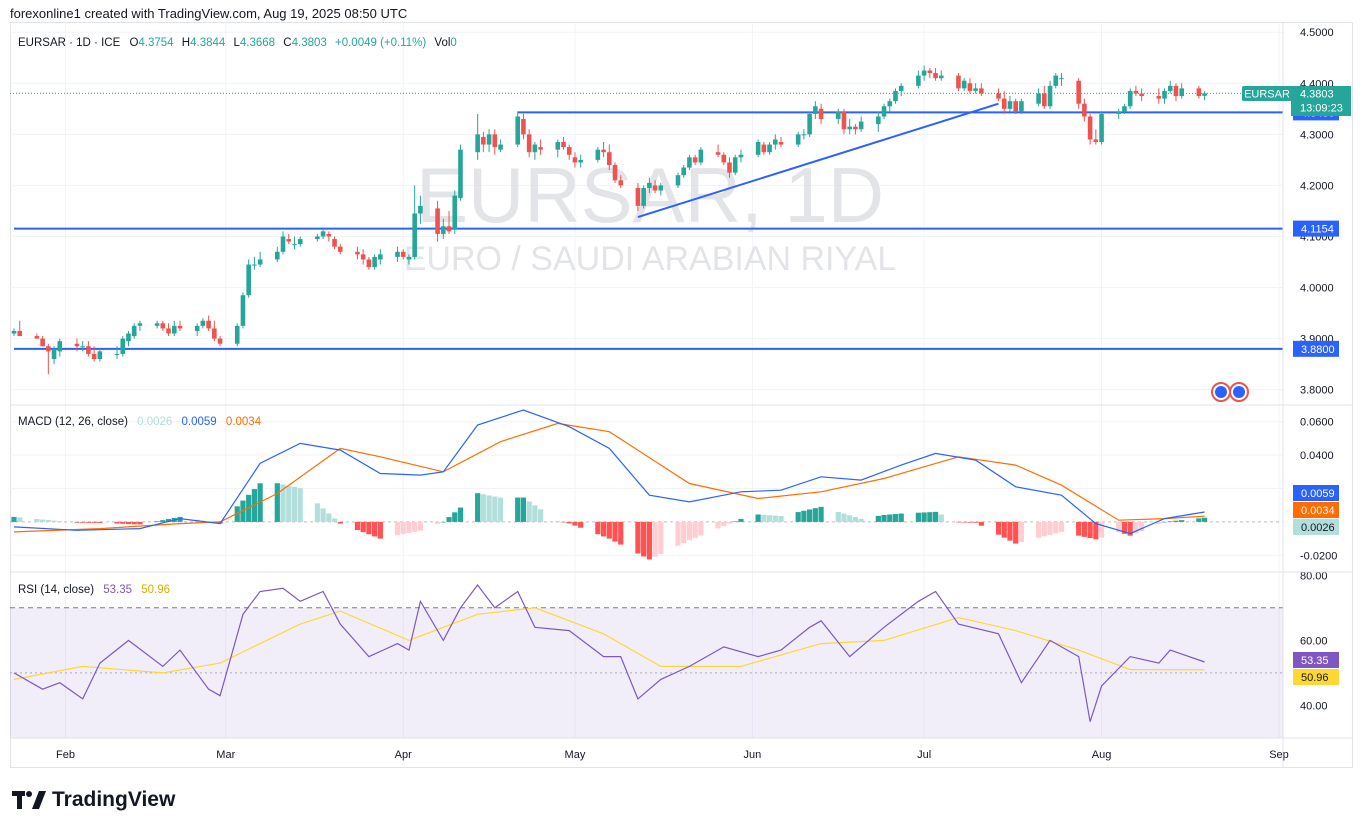 The width and height of the screenshot is (1364, 829). Describe the element at coordinates (818, 160) in the screenshot. I see `trendline-segment` at that location.